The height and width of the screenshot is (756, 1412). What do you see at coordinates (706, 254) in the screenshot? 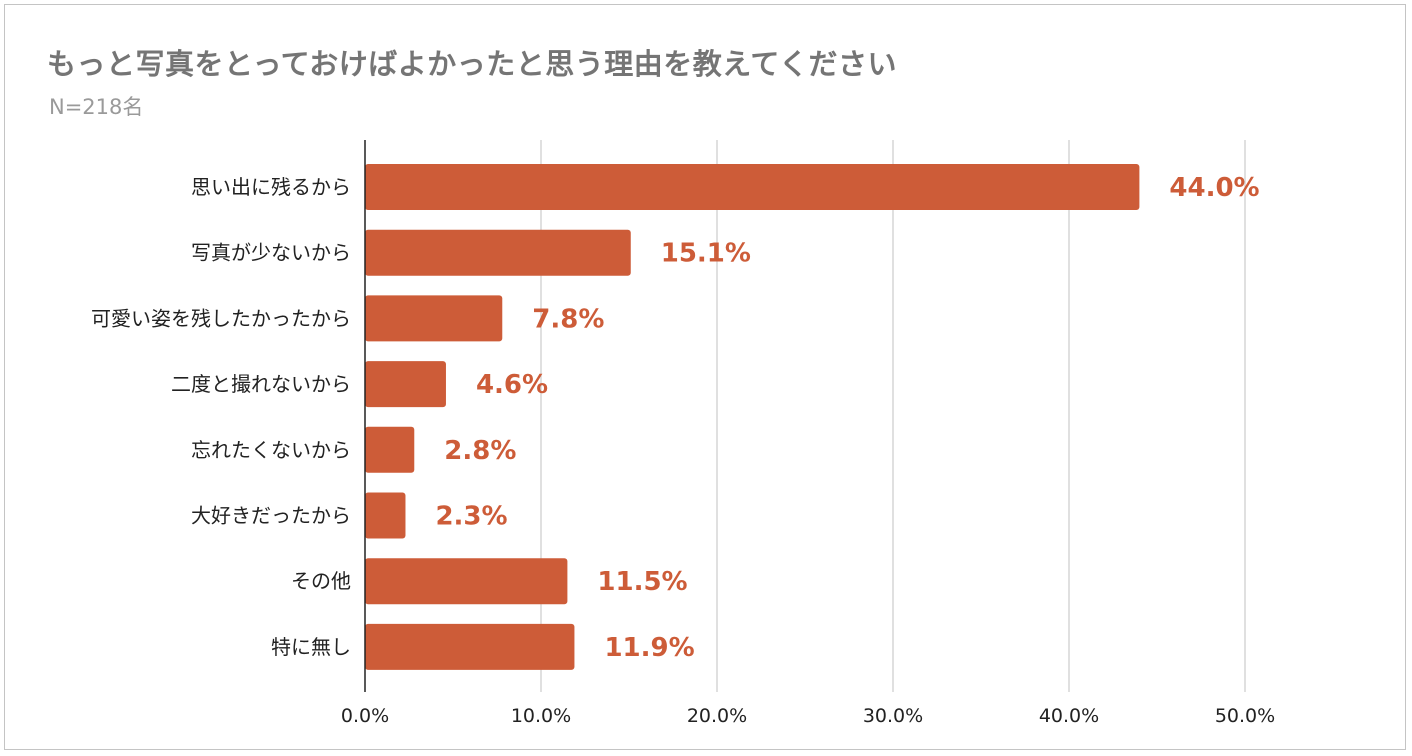
I see `value-label: 15.1%` at bounding box center [706, 254].